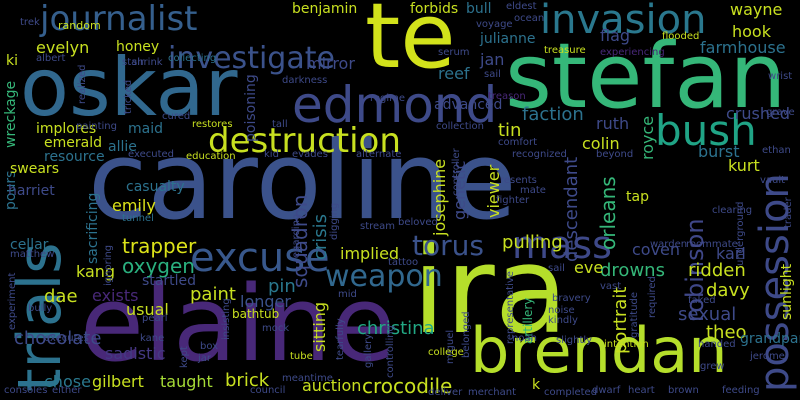 The width and height of the screenshot is (800, 400). I want to click on word-tricked: tricked, so click(128, 96).